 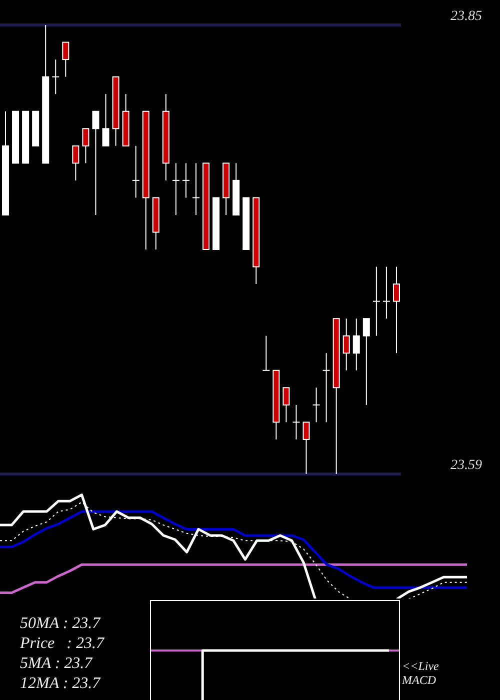 I want to click on text: 50MA : 23.7, so click(x=61, y=624).